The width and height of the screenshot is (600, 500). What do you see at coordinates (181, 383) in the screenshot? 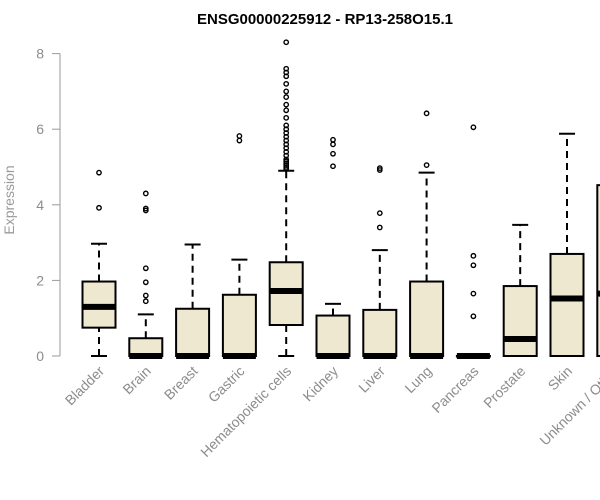
I see `x-category-label: Breast` at bounding box center [181, 383].